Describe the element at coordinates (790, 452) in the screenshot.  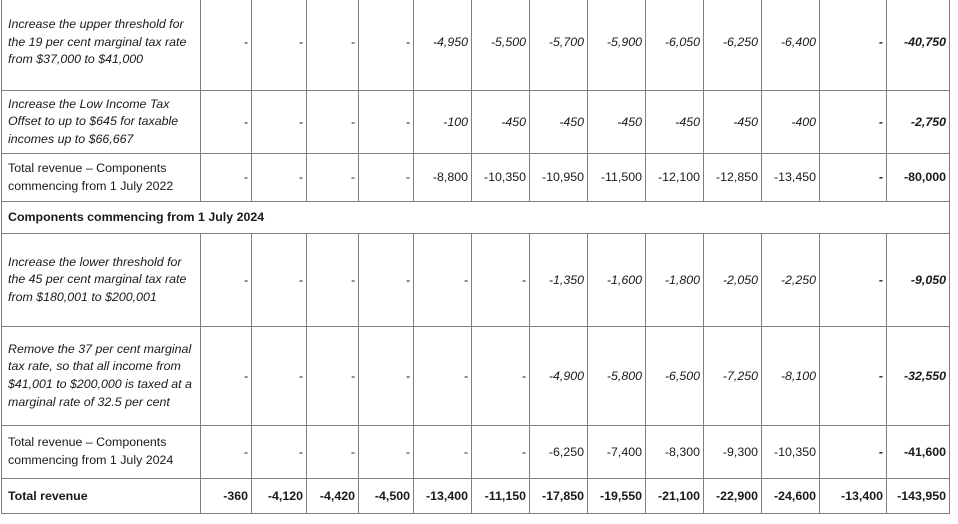
I see `value-cell: -10,350` at that location.